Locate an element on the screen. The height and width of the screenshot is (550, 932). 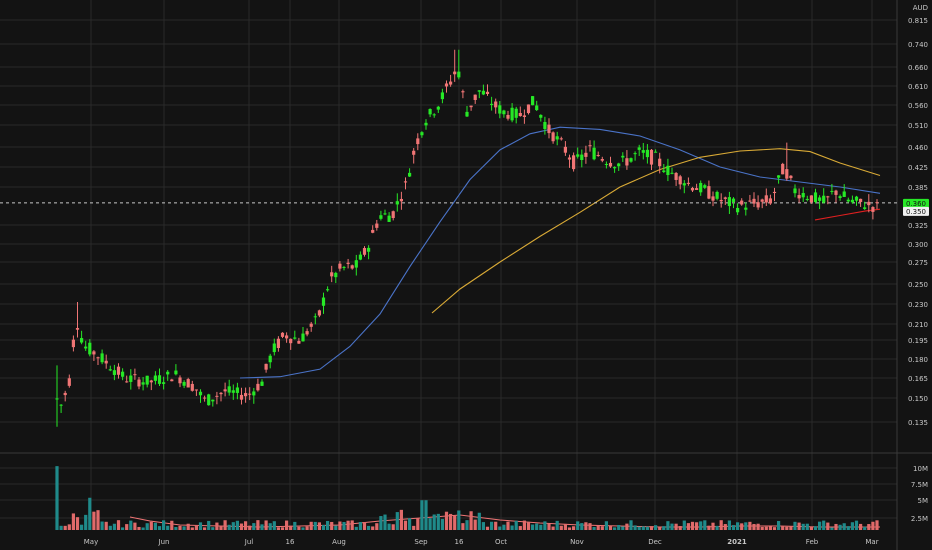
x-tick-label: 16 is located at coordinates (290, 542).